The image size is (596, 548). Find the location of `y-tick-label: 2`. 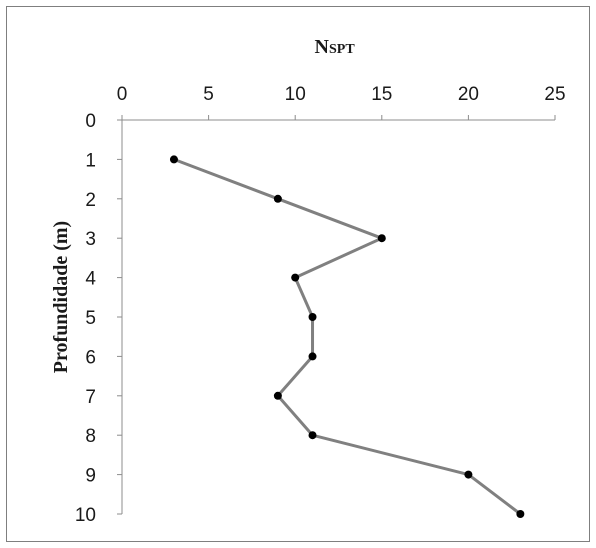

y-tick-label: 2 is located at coordinates (90, 200).